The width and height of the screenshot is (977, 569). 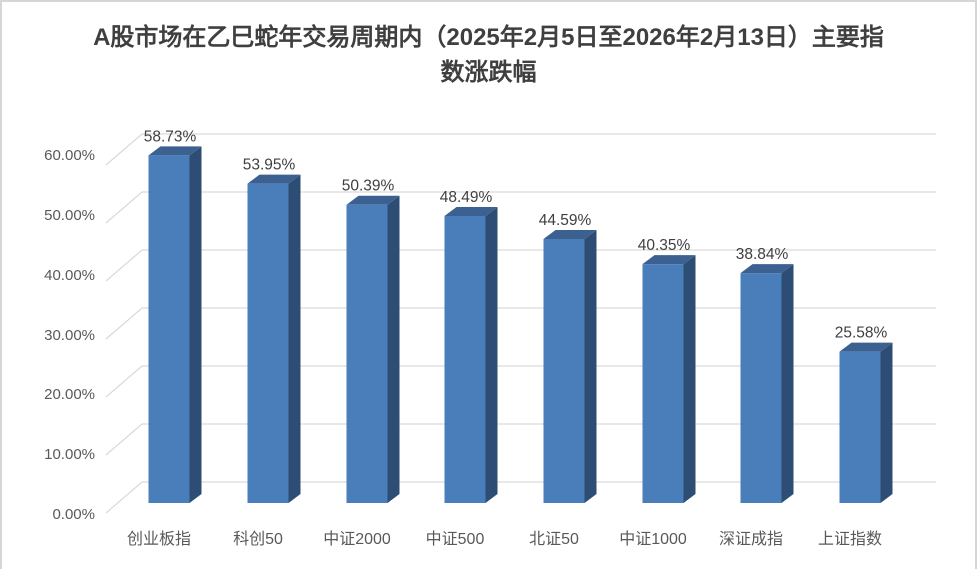 I want to click on category-label: 科创50, so click(x=258, y=539).